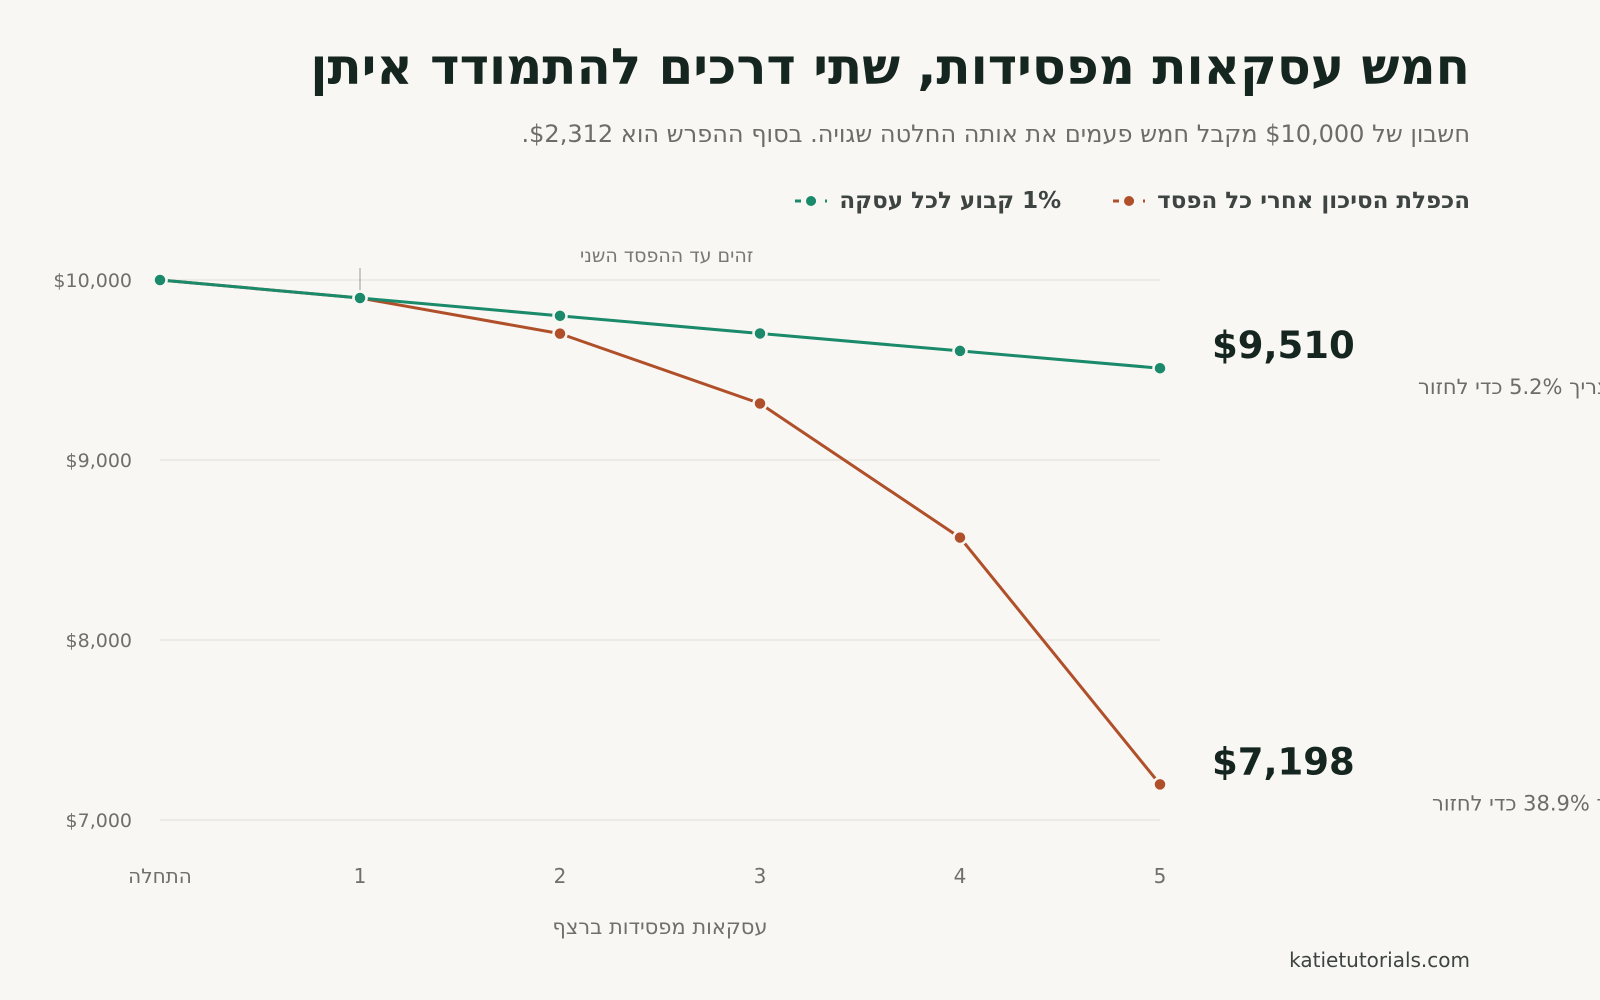  What do you see at coordinates (160, 876) in the screenshot?
I see `x-tick-label: התחלה` at bounding box center [160, 876].